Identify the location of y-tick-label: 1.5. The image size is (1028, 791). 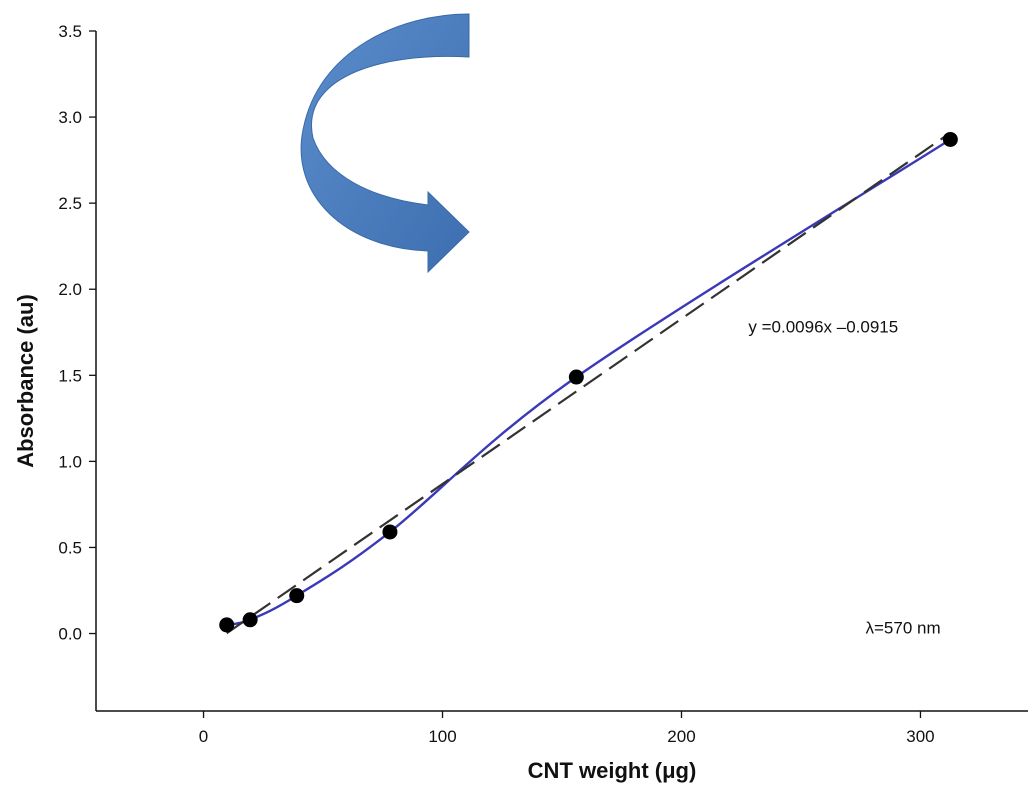
(70, 375).